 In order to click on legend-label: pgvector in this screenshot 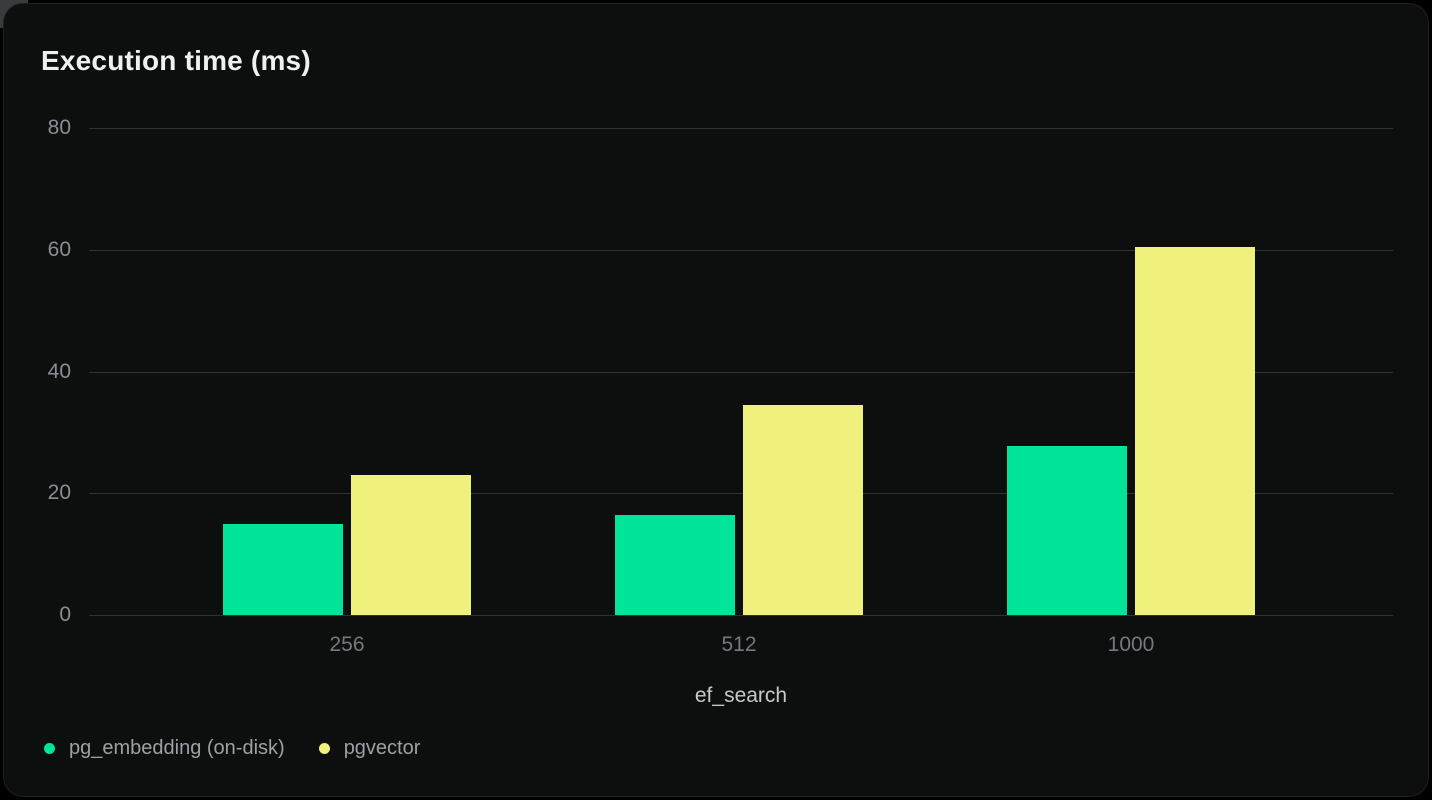, I will do `click(382, 748)`.